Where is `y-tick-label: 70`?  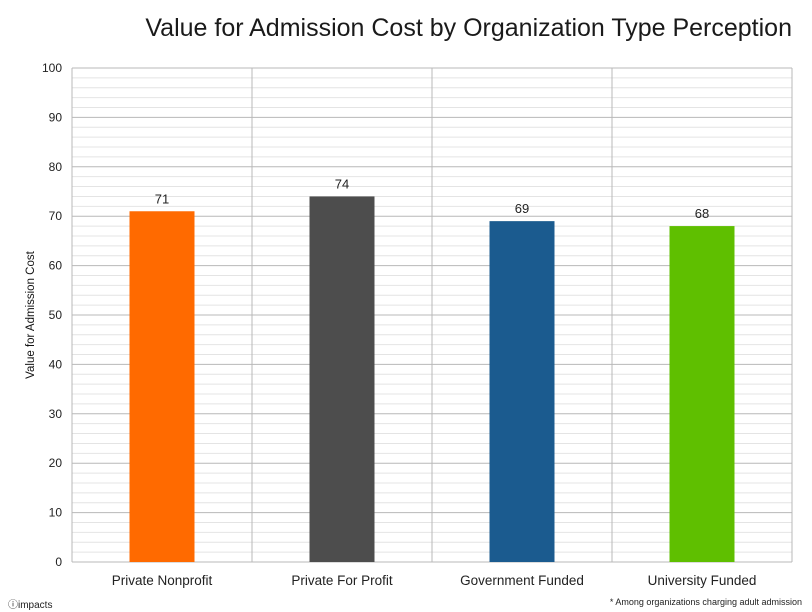
y-tick-label: 70 is located at coordinates (56, 216).